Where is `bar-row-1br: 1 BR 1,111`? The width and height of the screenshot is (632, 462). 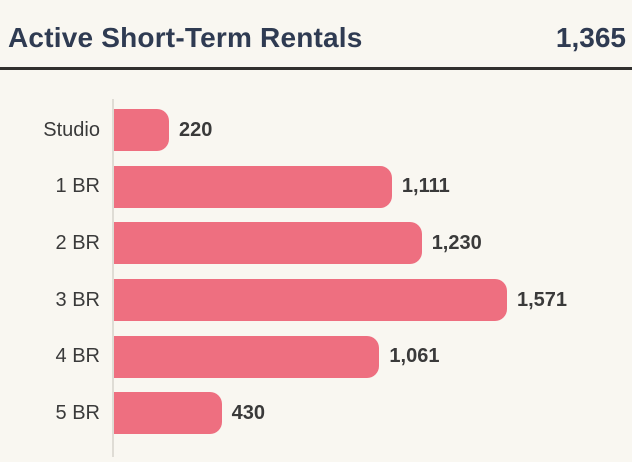
bar-row-1br: 1 BR 1,111 is located at coordinates (316, 186).